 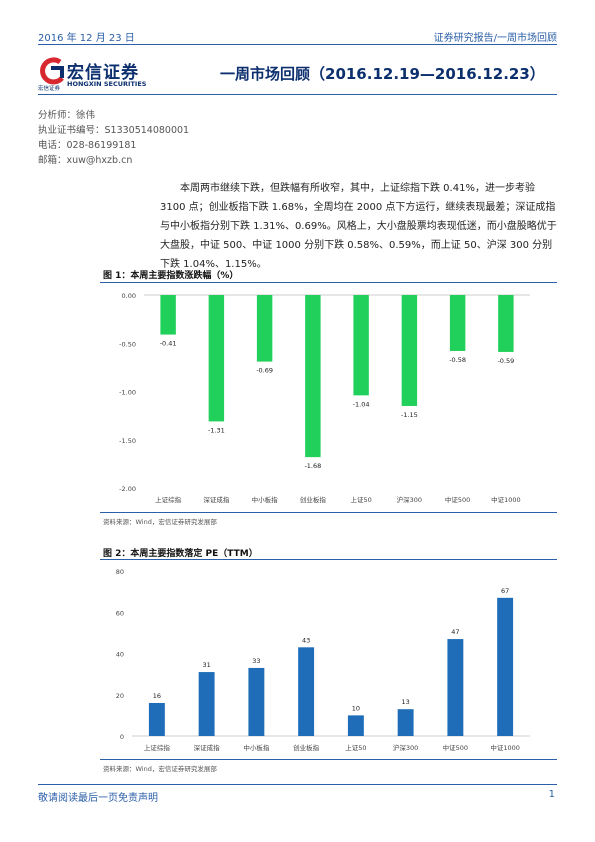 I want to click on chart1-data-label: -0.69, so click(x=264, y=371).